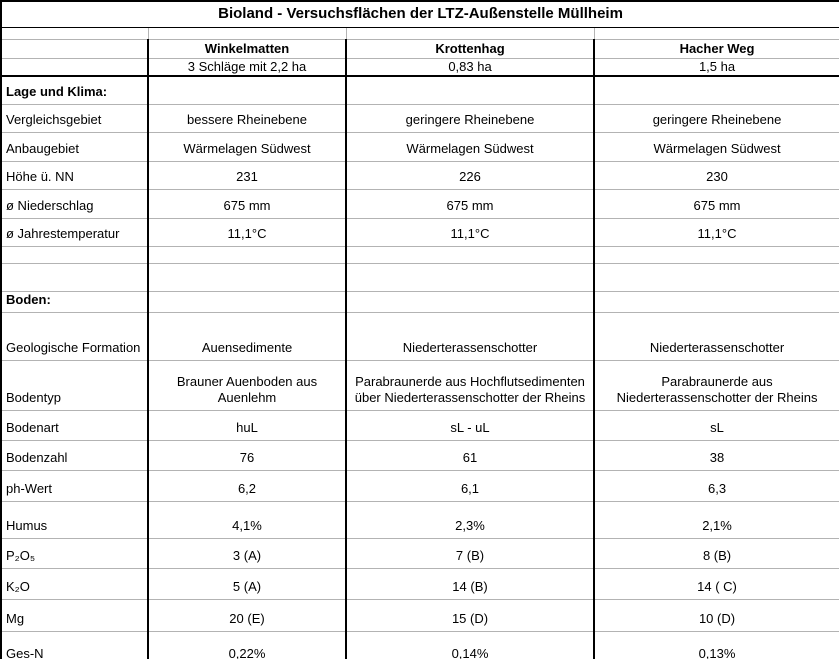 This screenshot has height=659, width=839. What do you see at coordinates (75, 385) in the screenshot?
I see `row-label: Bodentyp` at bounding box center [75, 385].